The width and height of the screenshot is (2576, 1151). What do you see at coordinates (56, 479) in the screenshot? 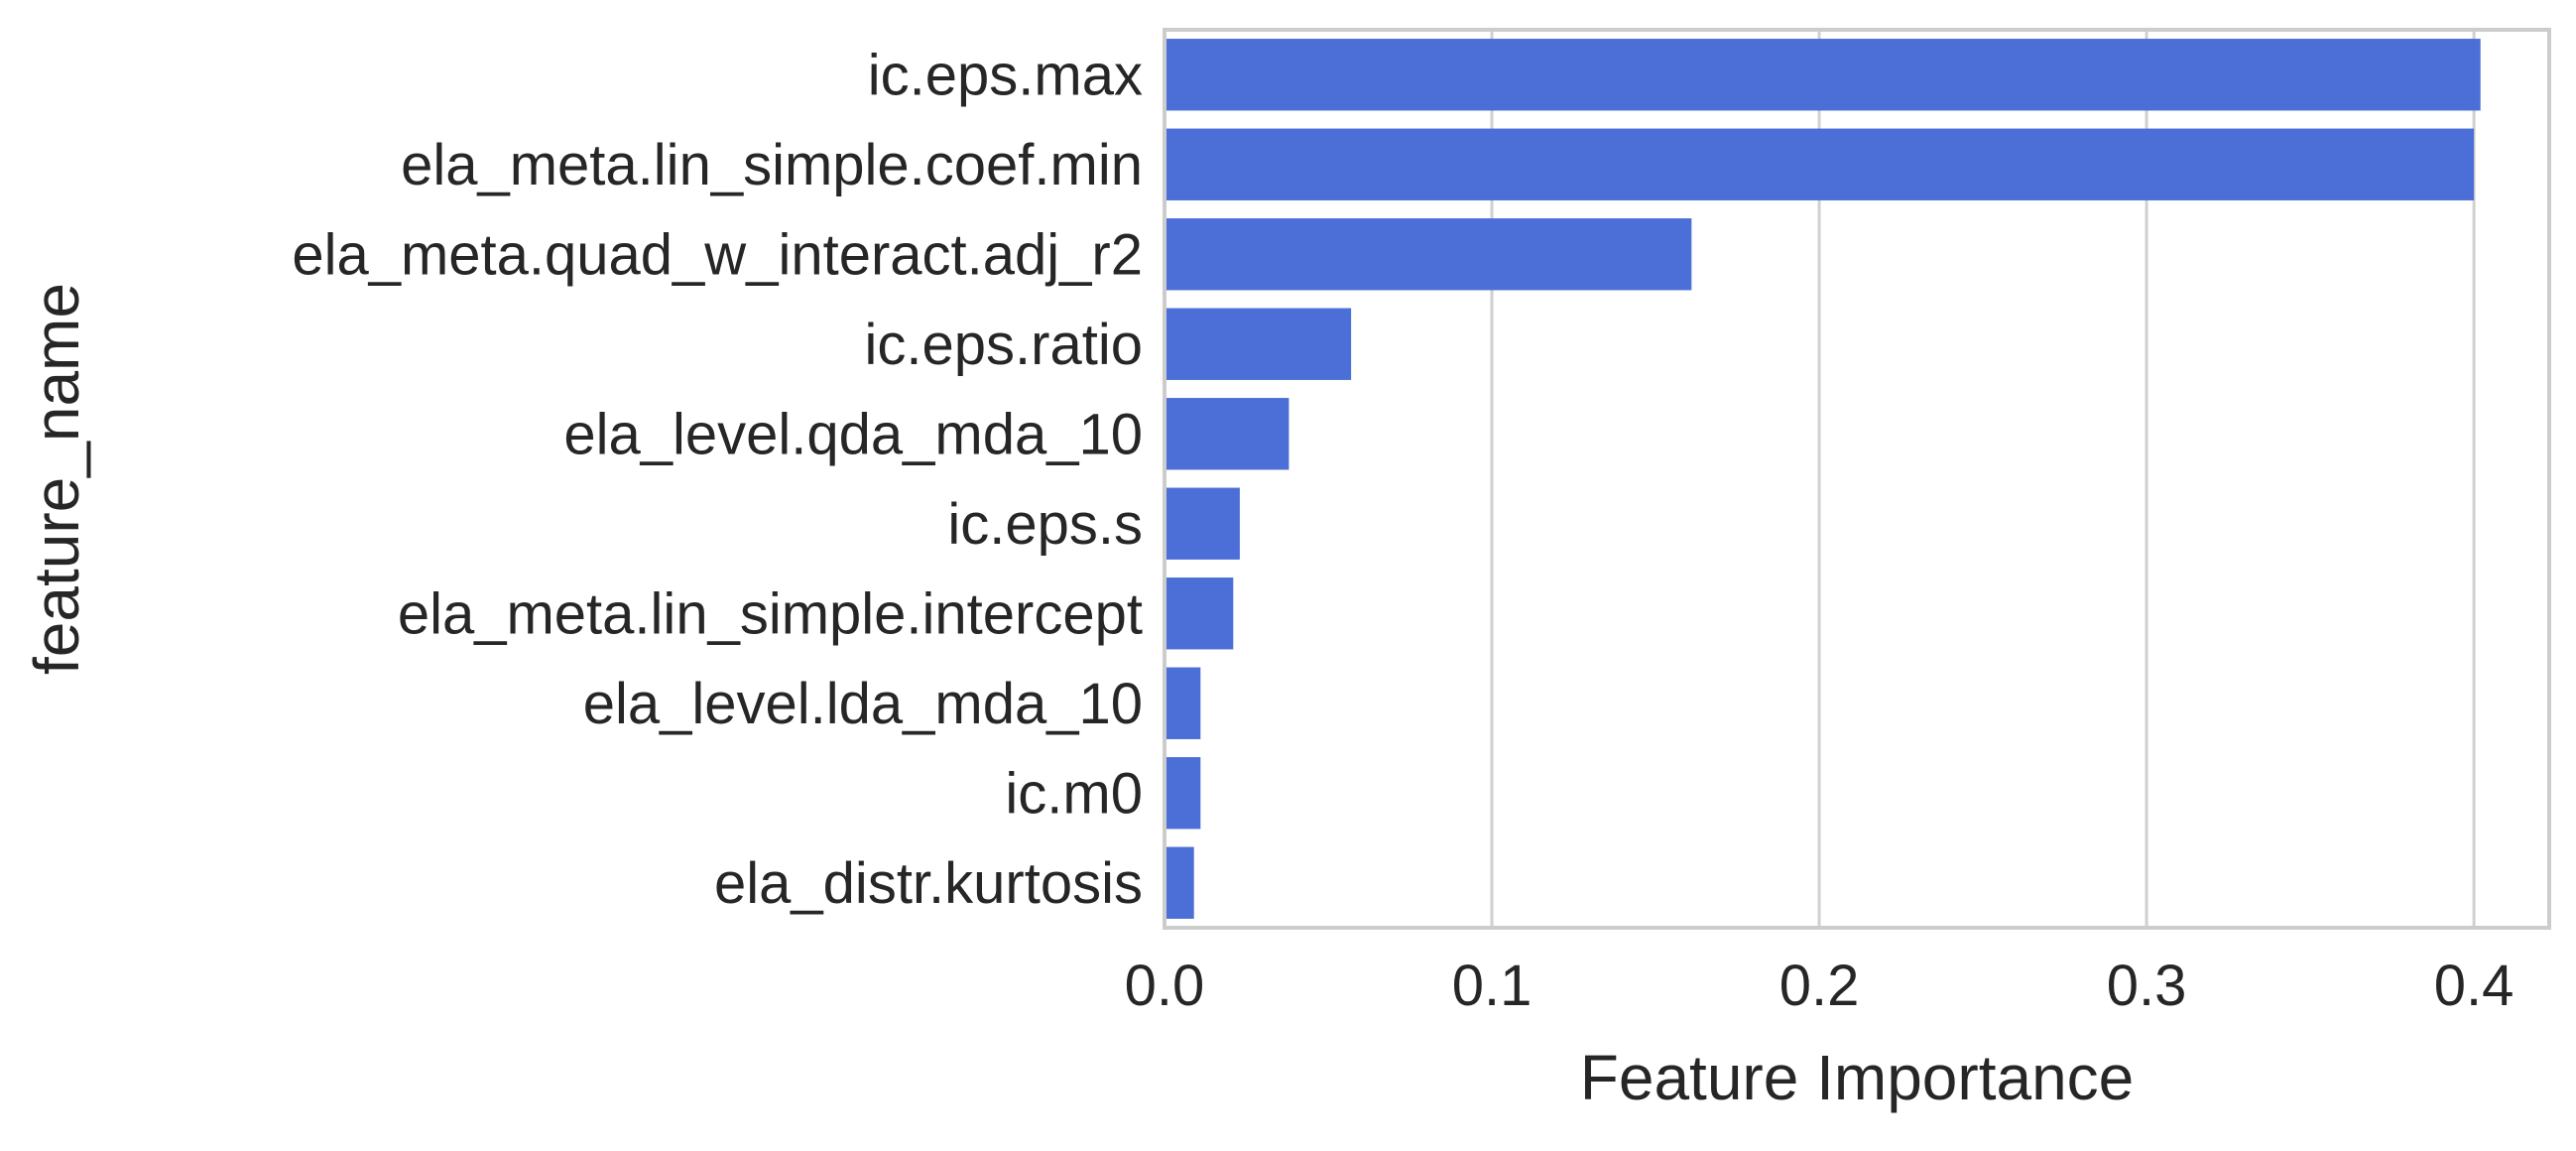
I see `y-axis-title: feature_name` at bounding box center [56, 479].